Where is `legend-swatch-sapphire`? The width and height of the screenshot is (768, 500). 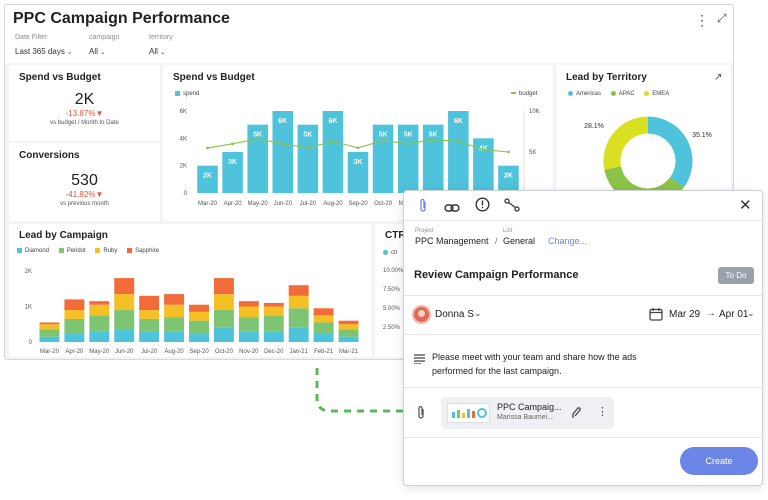 legend-swatch-sapphire is located at coordinates (130, 250).